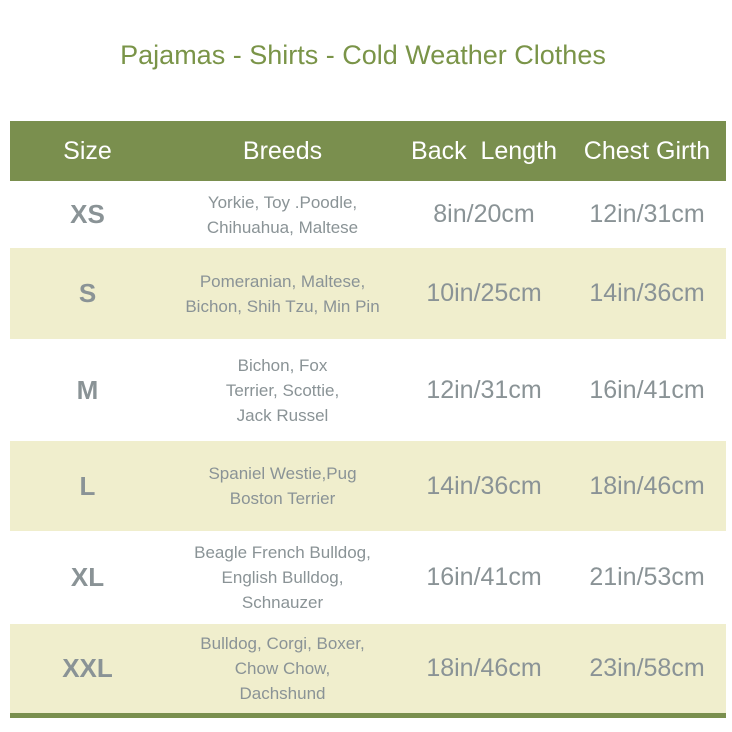 The height and width of the screenshot is (732, 732). Describe the element at coordinates (647, 214) in the screenshot. I see `chest-girth-cell: 12in/31cm` at that location.